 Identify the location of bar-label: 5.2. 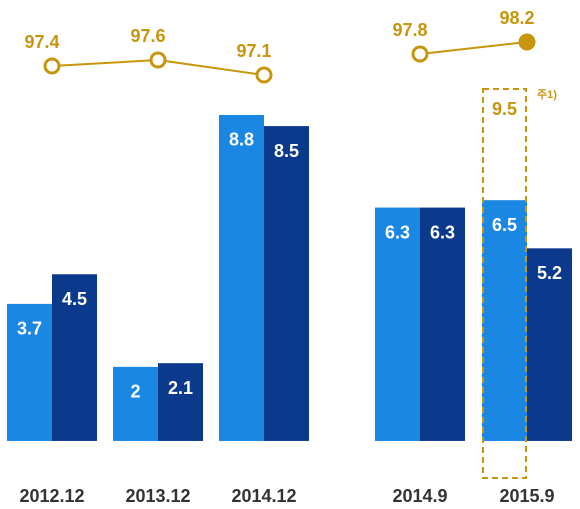
(549, 273).